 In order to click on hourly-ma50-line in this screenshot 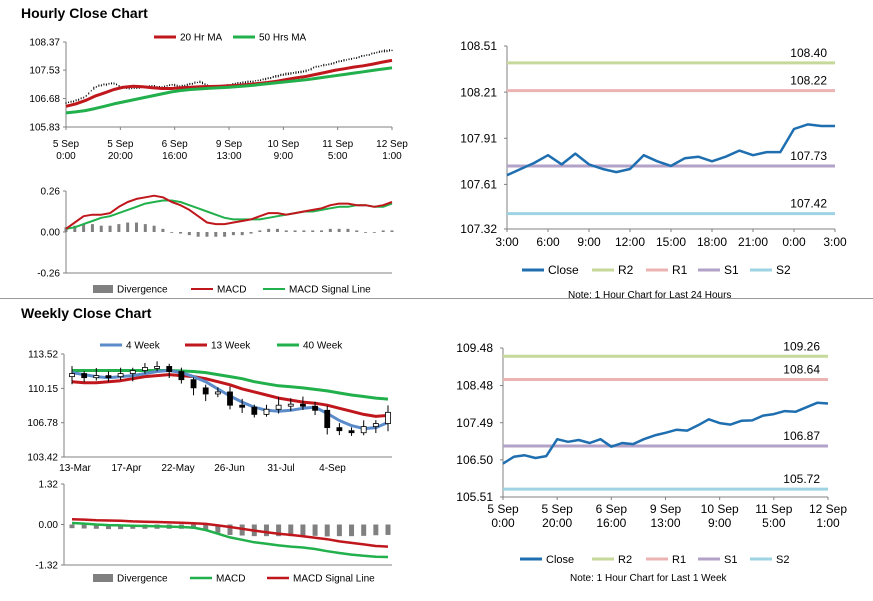, I will do `click(229, 90)`.